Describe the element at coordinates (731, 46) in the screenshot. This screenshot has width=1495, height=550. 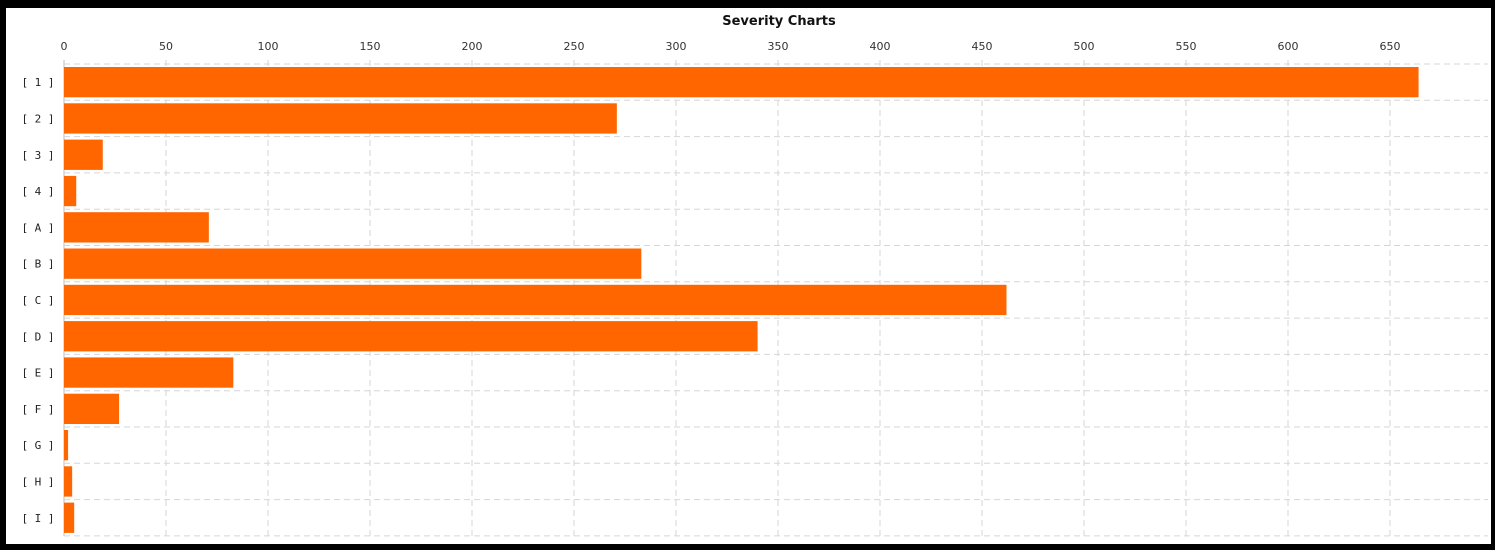
I see `x-axis-ticks: 0 50 100 150 200 250 300 350 400 450 500 550 600 650` at that location.